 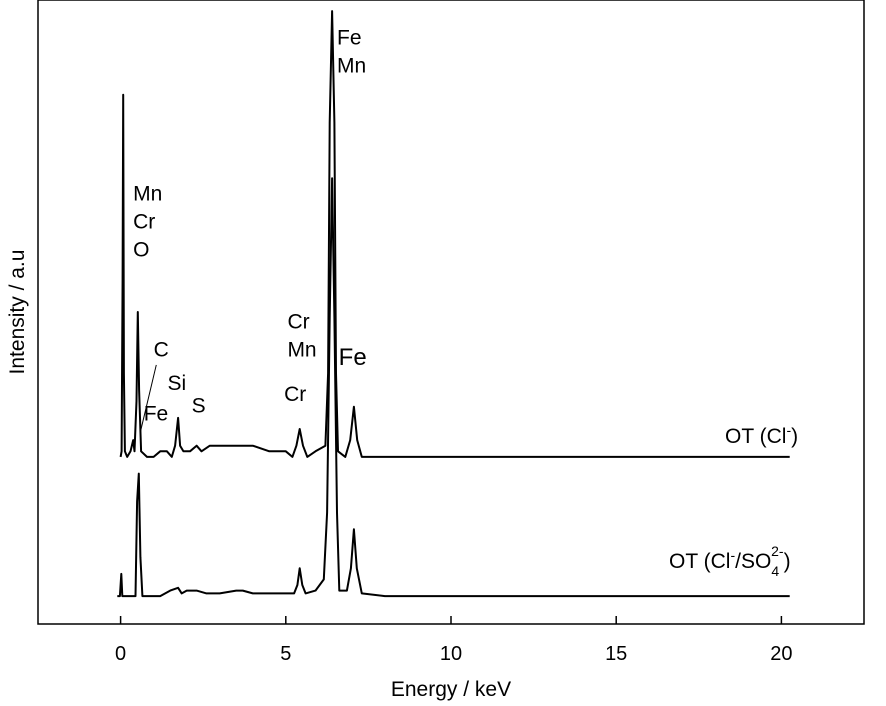 I want to click on series-label-ot-cl-so4: OT (Cl-/SO42-), so click(x=730, y=561).